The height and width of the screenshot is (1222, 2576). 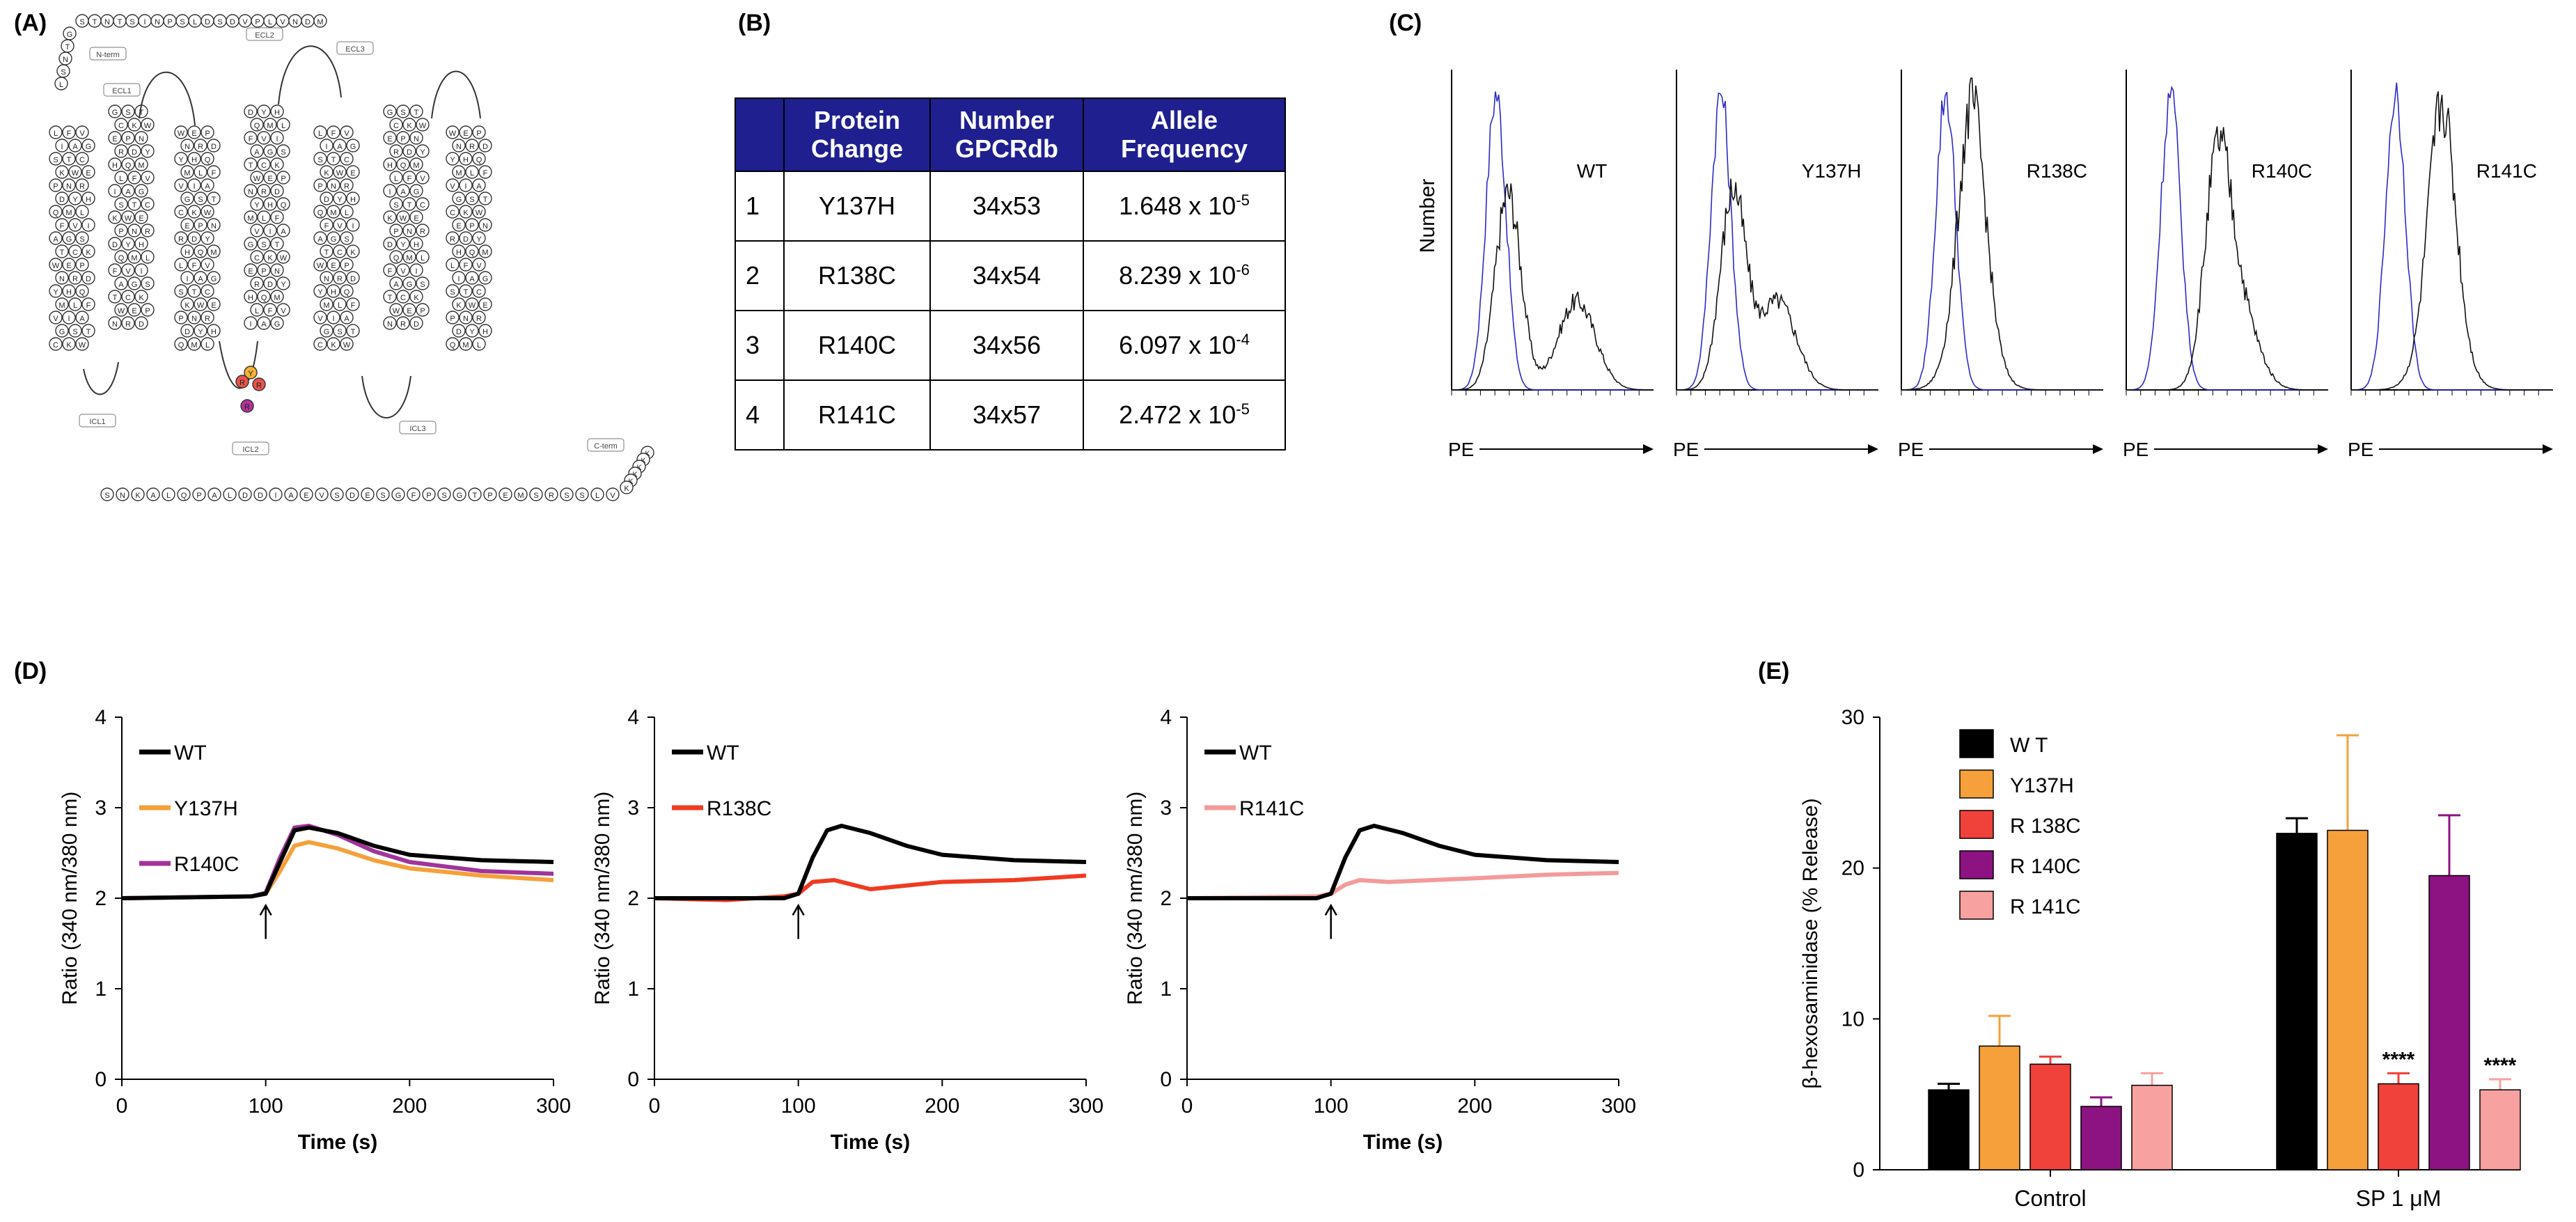 What do you see at coordinates (207, 292) in the screenshot?
I see `residue-letter: C` at bounding box center [207, 292].